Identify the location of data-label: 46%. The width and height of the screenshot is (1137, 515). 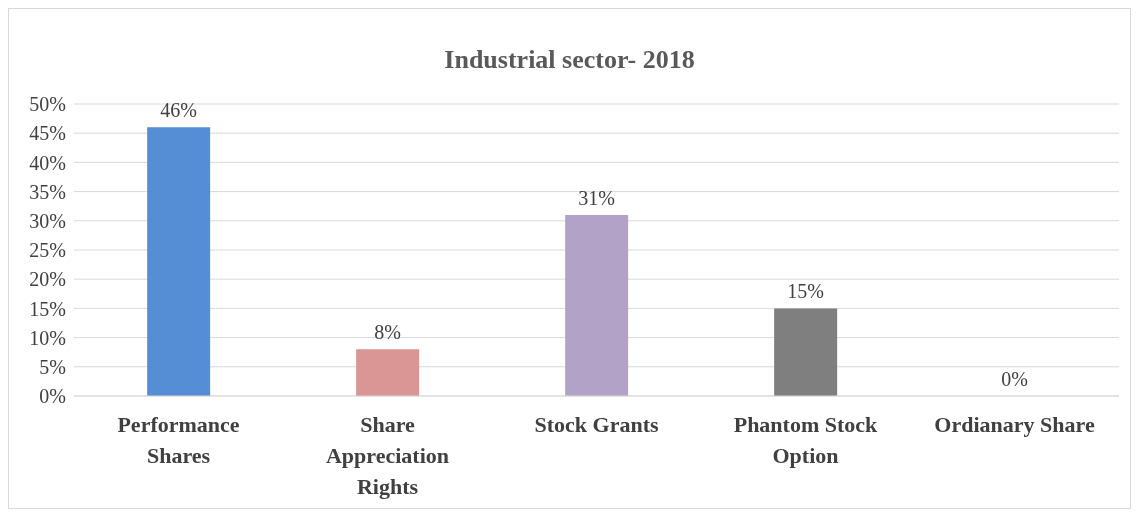
(178, 110).